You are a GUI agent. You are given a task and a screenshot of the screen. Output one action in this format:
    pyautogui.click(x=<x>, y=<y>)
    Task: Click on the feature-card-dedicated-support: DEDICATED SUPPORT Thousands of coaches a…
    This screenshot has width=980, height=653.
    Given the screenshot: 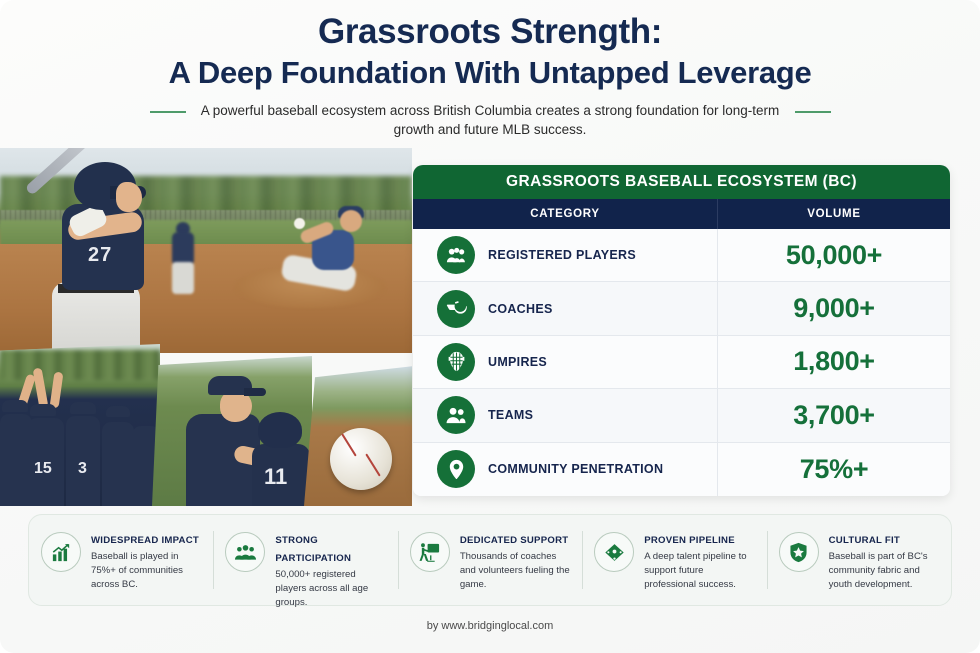 What is the action you would take?
    pyautogui.click(x=489, y=560)
    